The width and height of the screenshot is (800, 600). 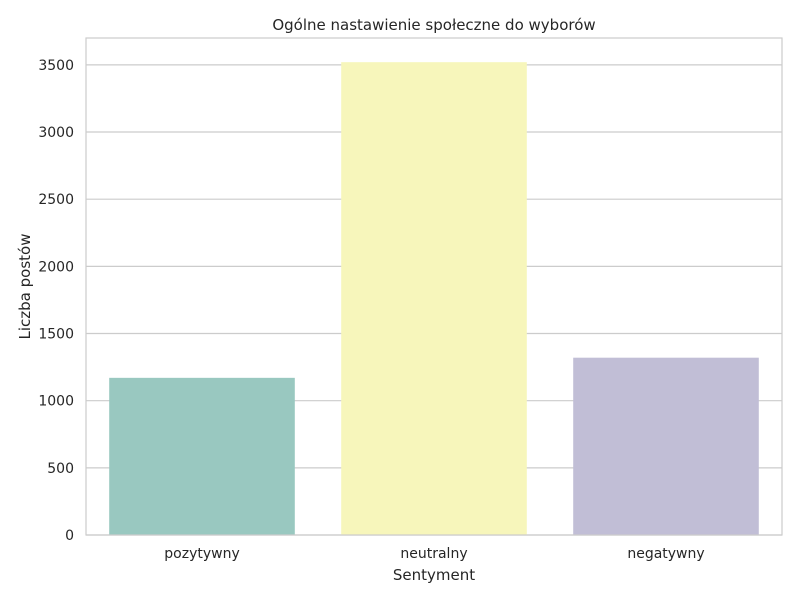 I want to click on x-tick-label-pozytywny: pozytywny, so click(x=201, y=554).